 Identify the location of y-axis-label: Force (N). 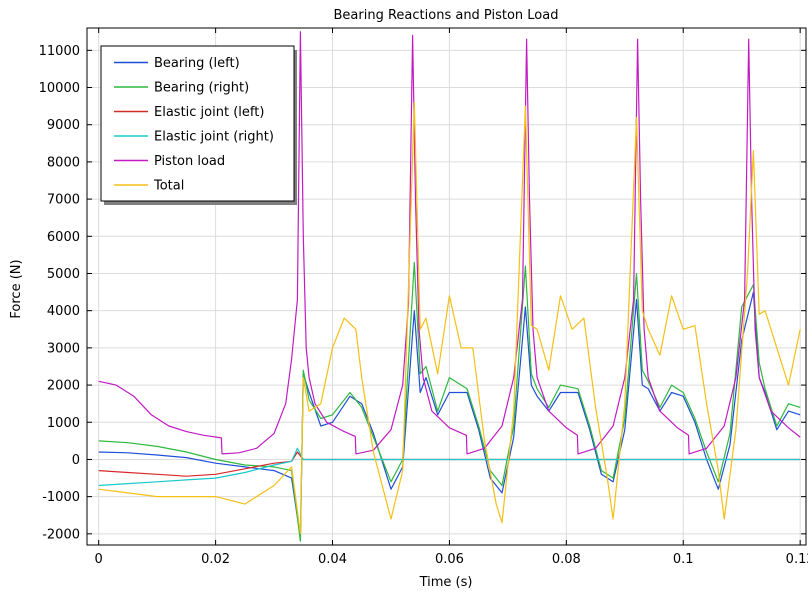
(16, 288).